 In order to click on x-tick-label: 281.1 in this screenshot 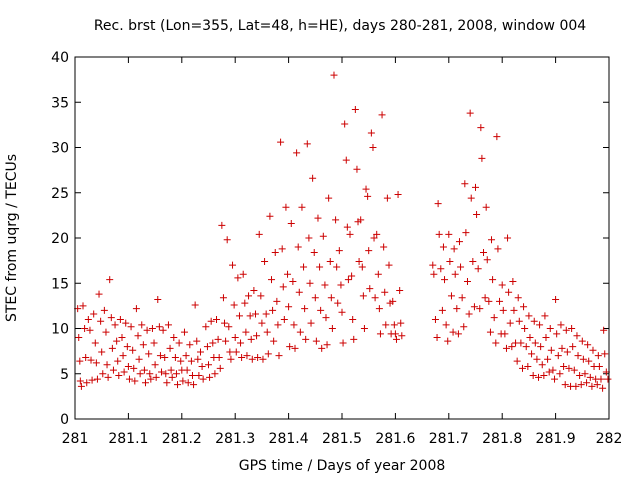, I will do `click(128, 439)`.